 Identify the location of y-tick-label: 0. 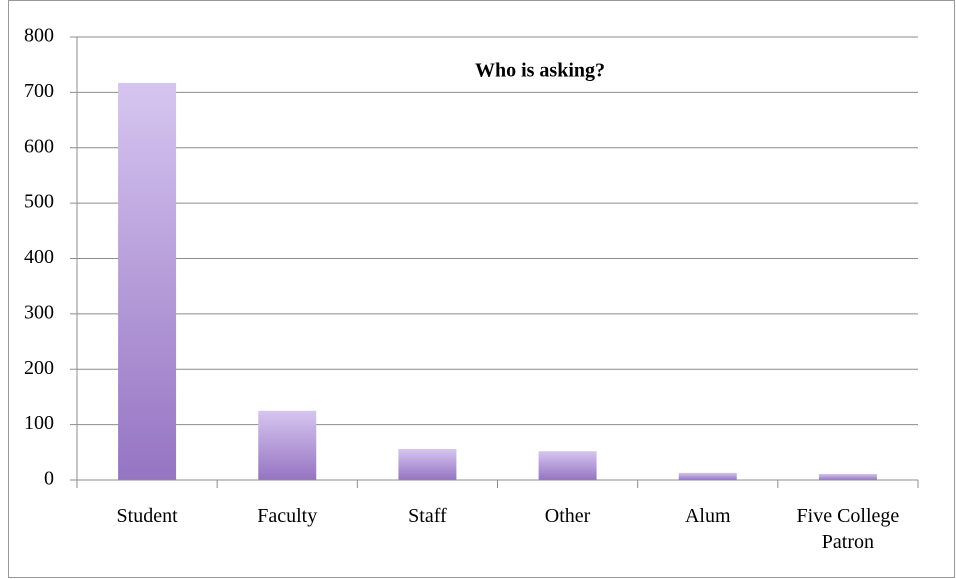
(49, 479).